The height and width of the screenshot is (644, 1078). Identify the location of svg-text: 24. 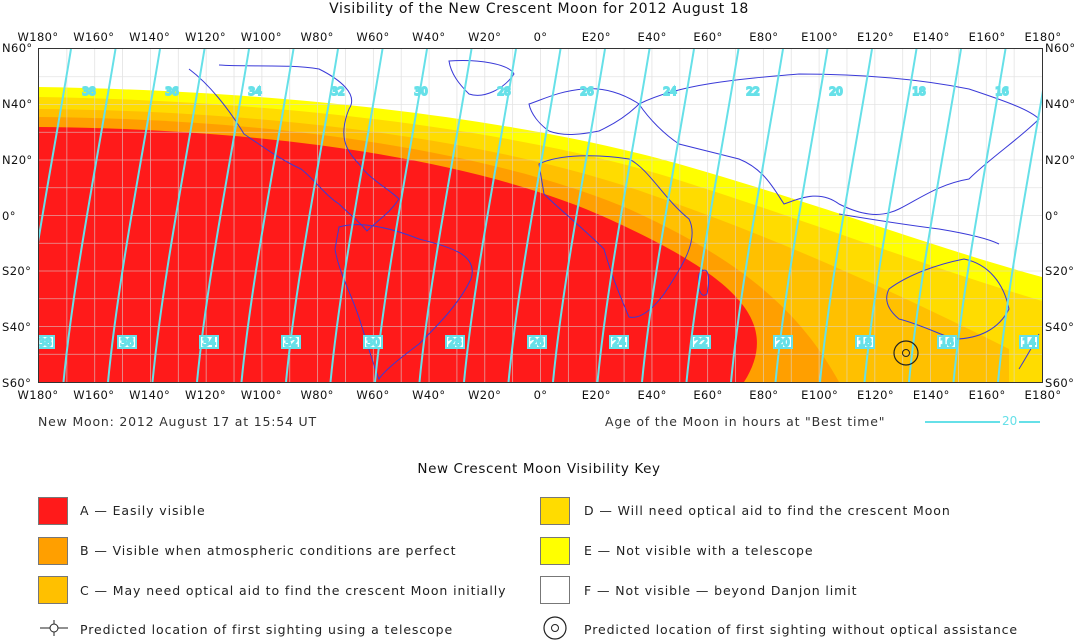
(670, 92).